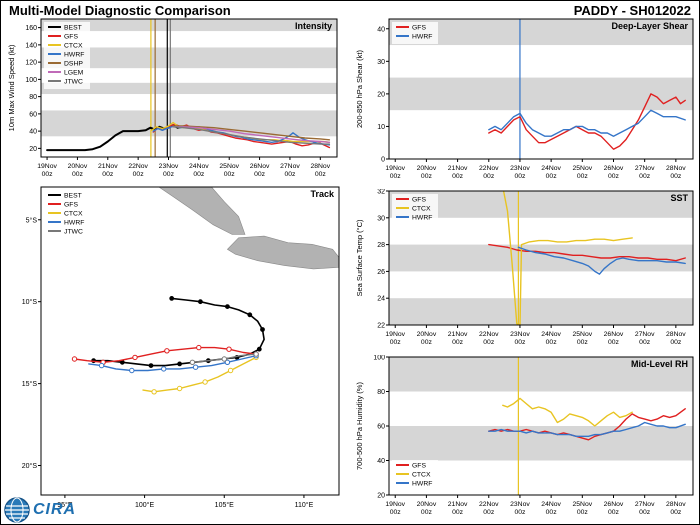  I want to click on svg-text: 140, so click(31, 45).